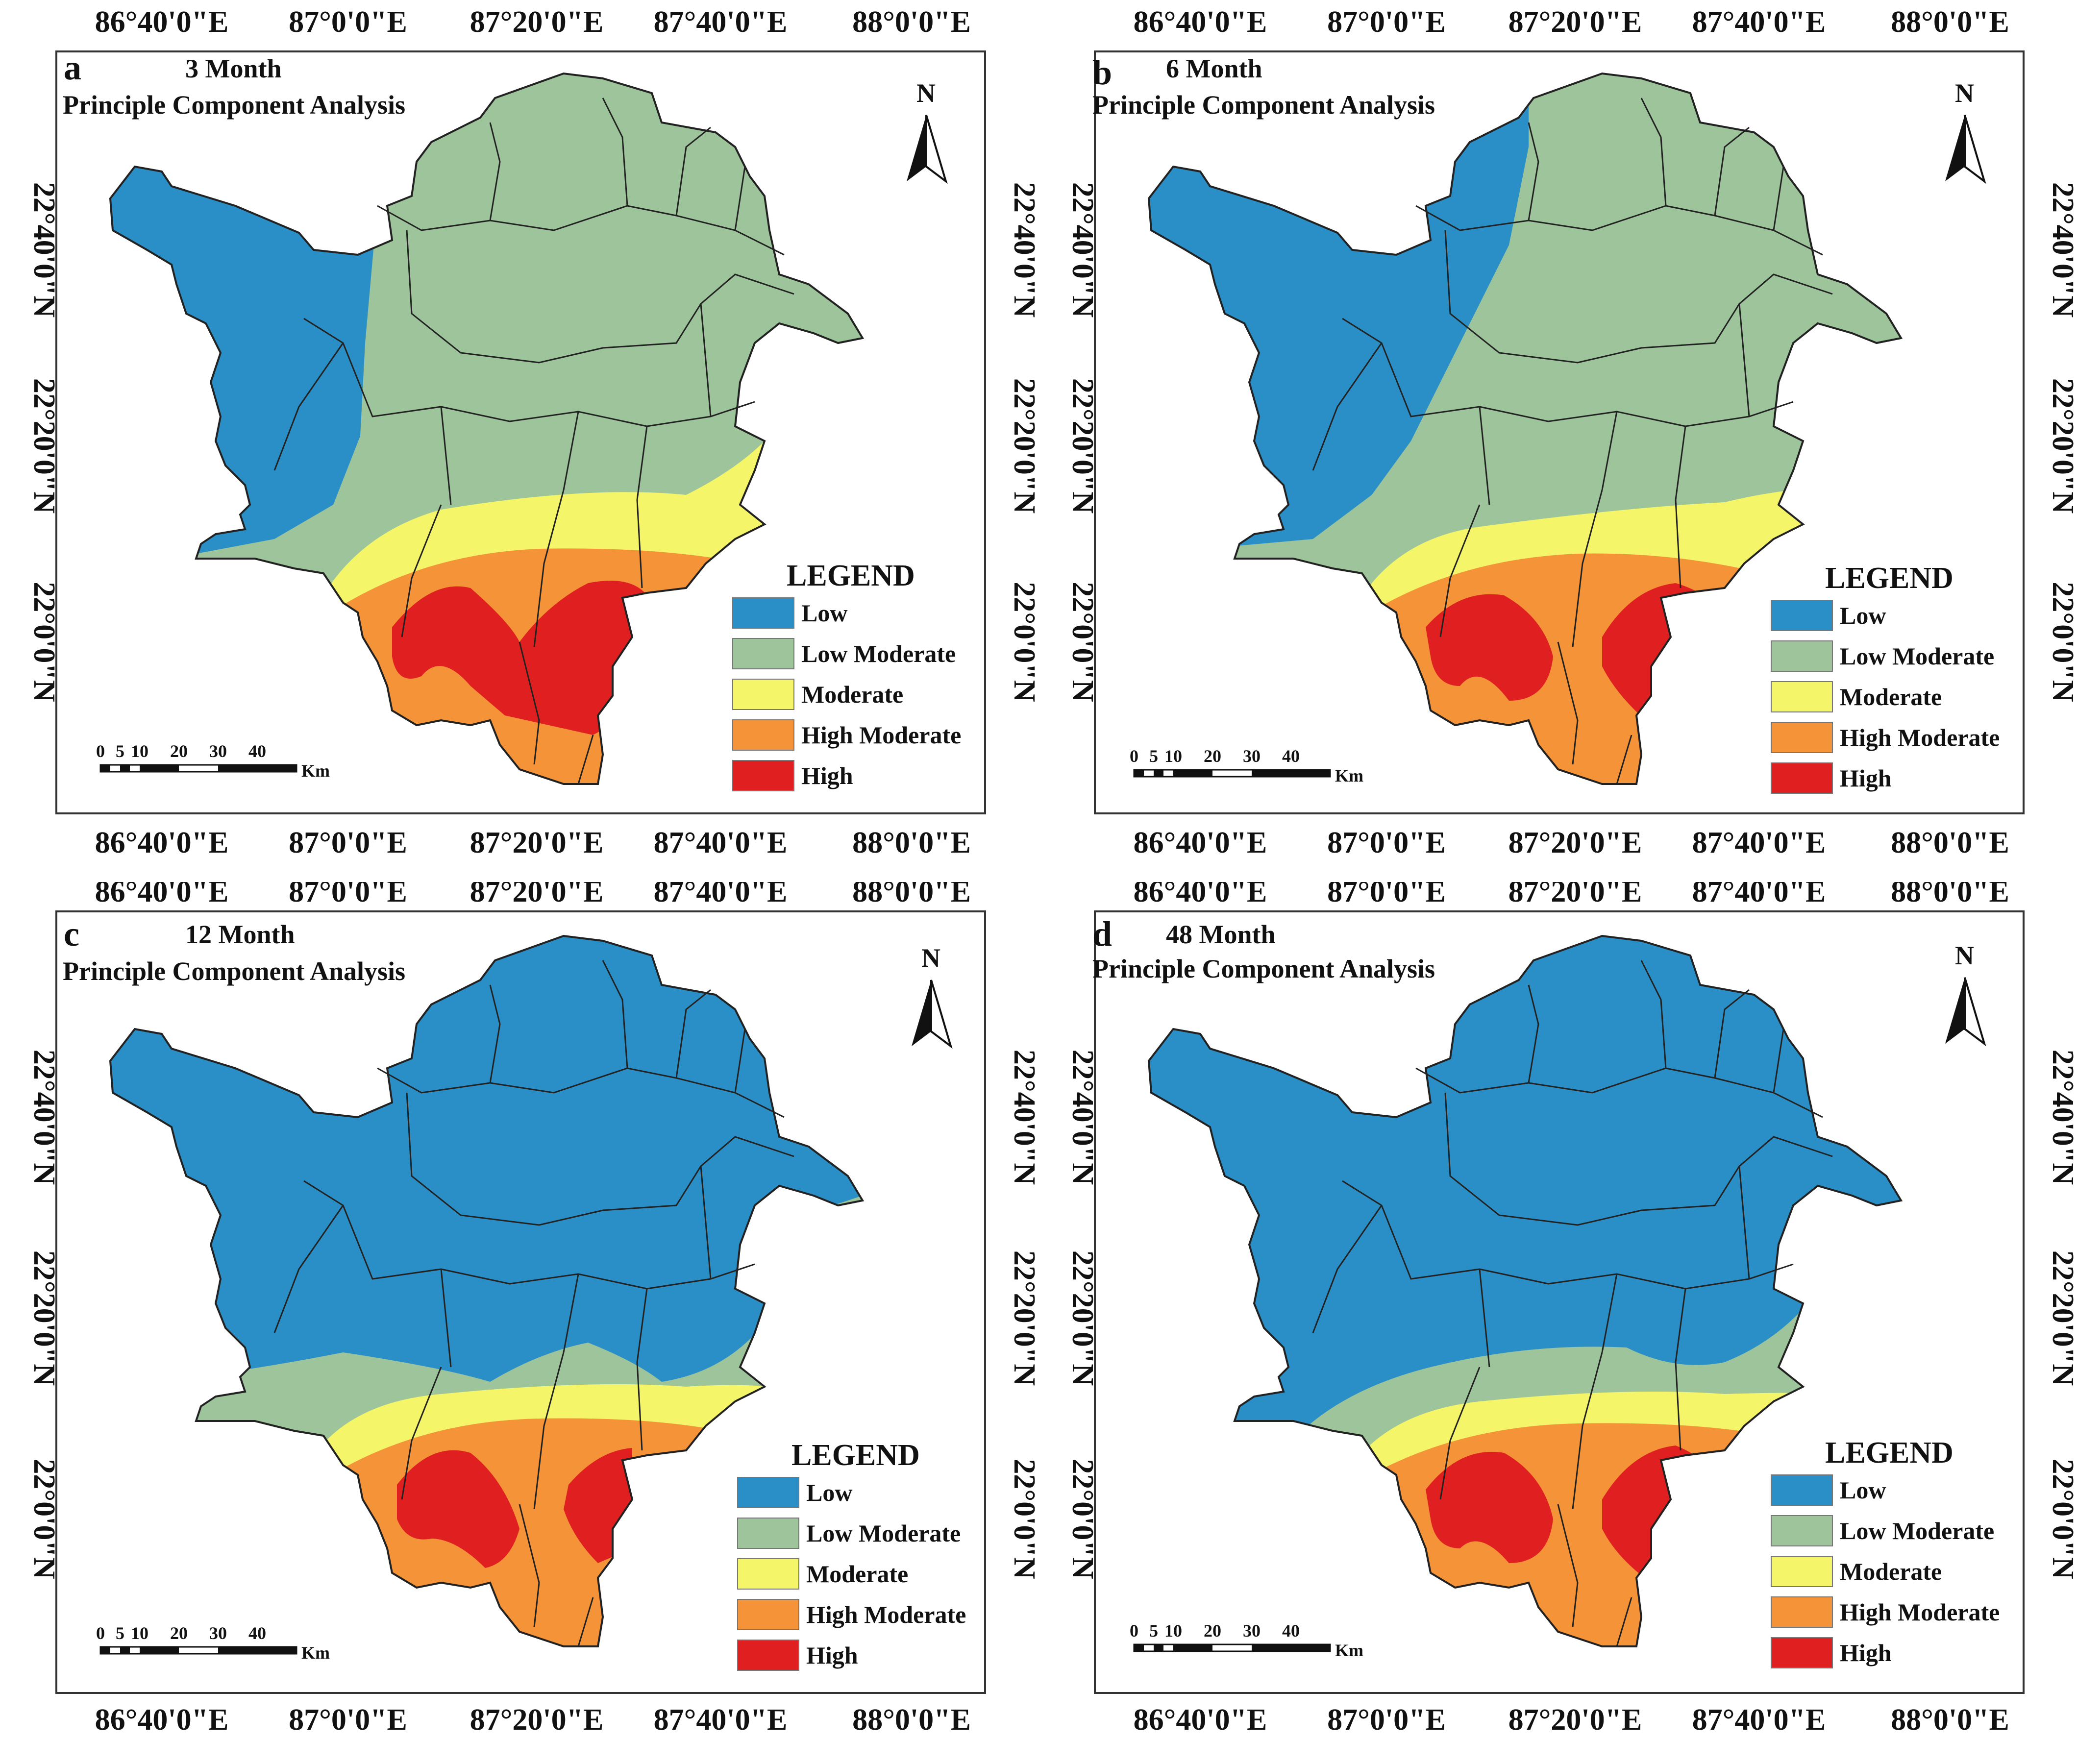  Describe the element at coordinates (234, 68) in the screenshot. I see `panel-period: 3 Month` at that location.